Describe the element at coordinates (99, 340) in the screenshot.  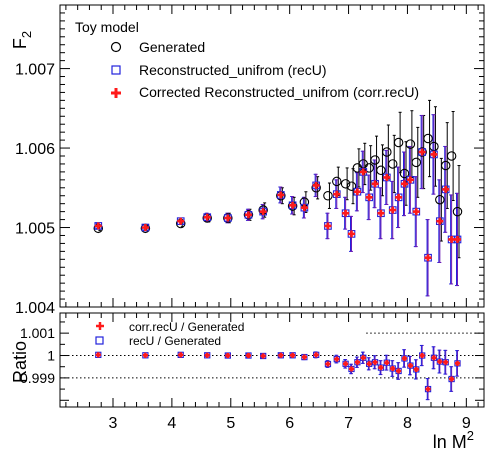
I see `ratio-legend-marker-recu` at that location.